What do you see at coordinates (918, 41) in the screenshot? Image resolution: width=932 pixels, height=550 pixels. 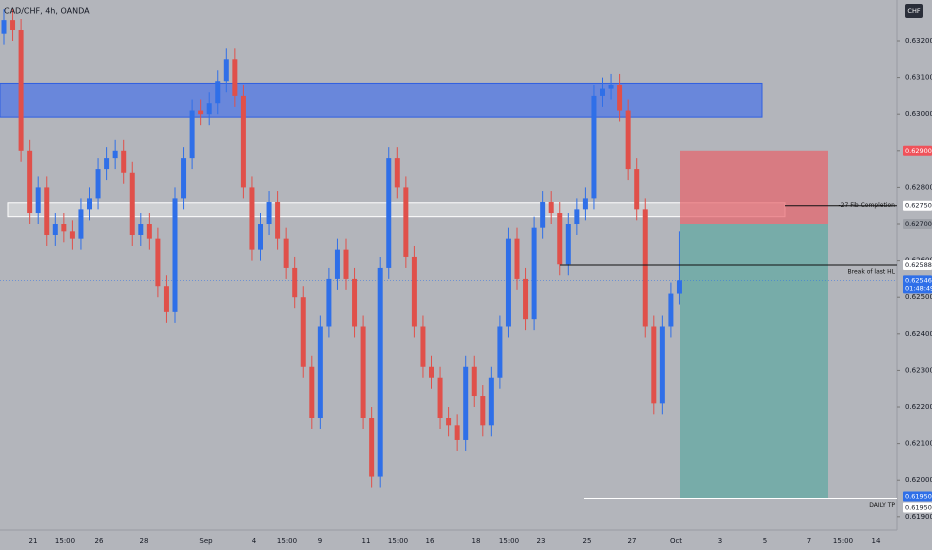 I see `y-tick-label: 0.63200` at bounding box center [918, 41].